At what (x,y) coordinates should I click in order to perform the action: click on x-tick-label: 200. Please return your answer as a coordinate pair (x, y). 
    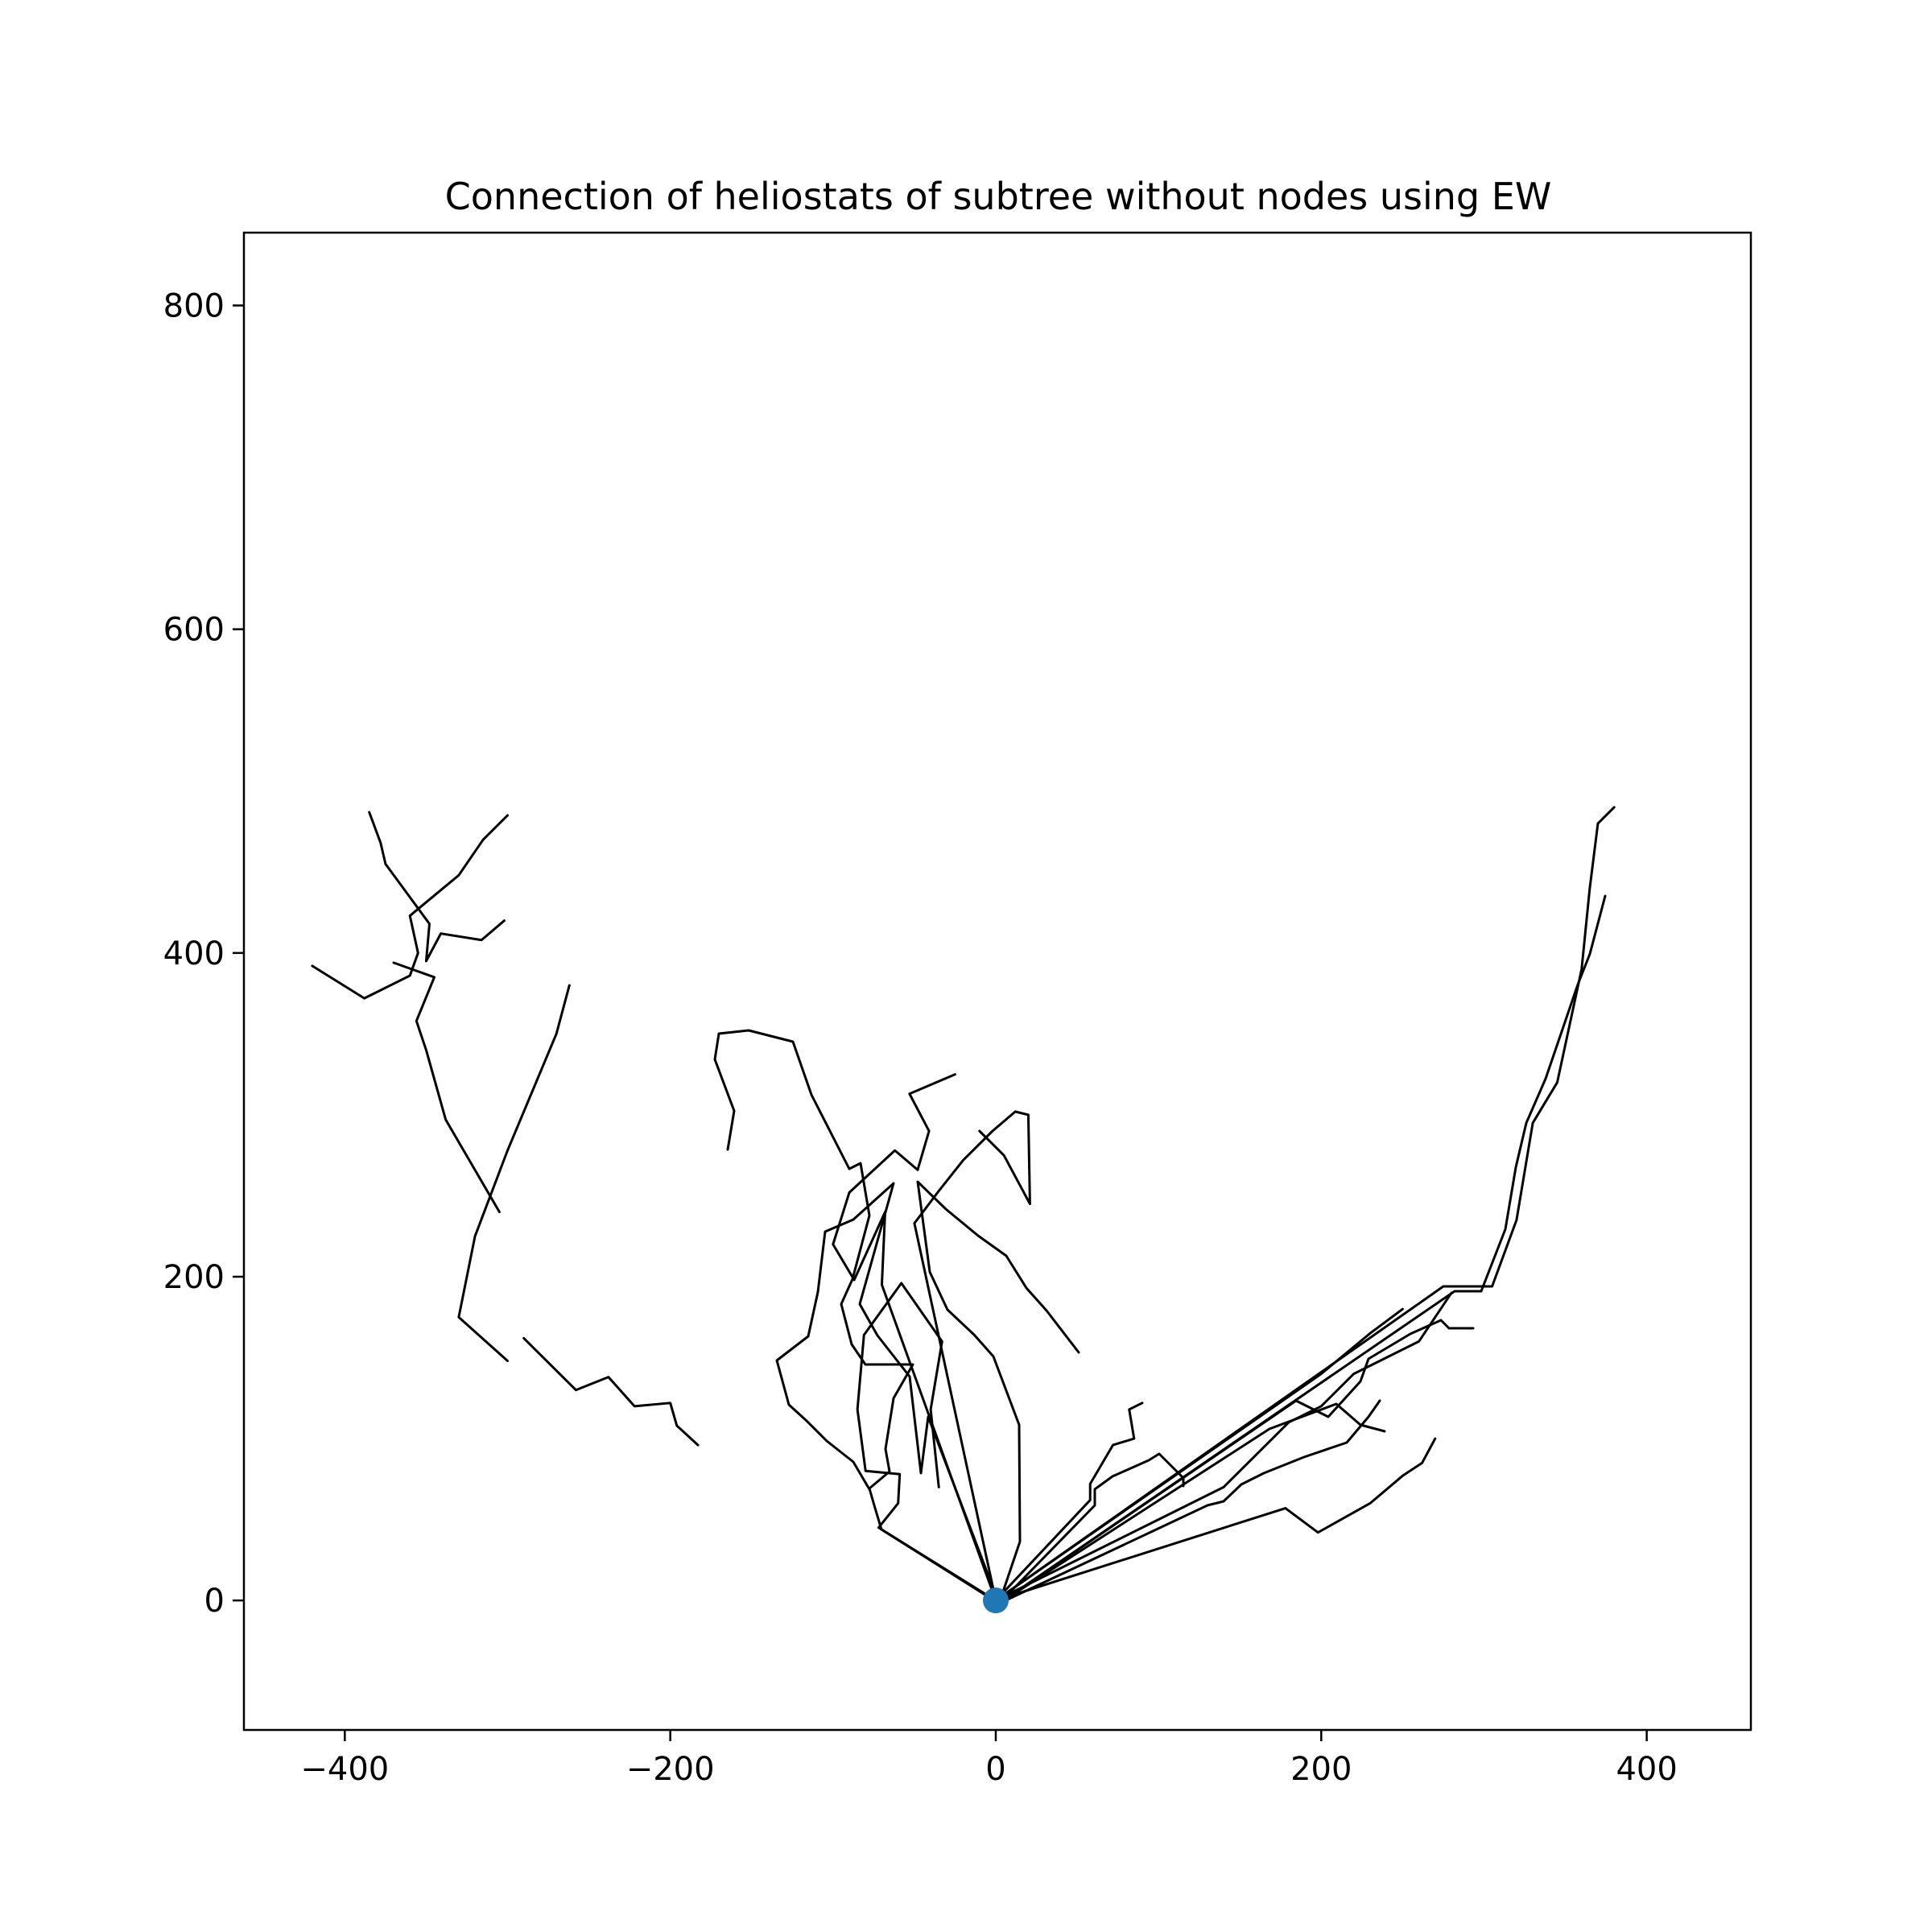
    Looking at the image, I should click on (1321, 1770).